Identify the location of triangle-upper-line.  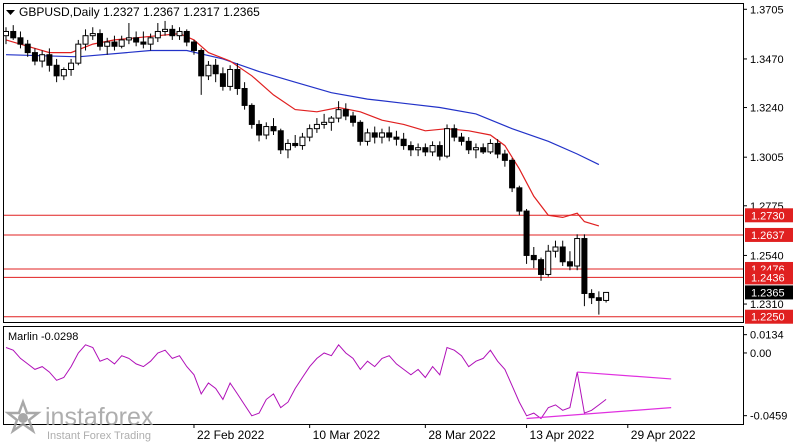
(624, 375).